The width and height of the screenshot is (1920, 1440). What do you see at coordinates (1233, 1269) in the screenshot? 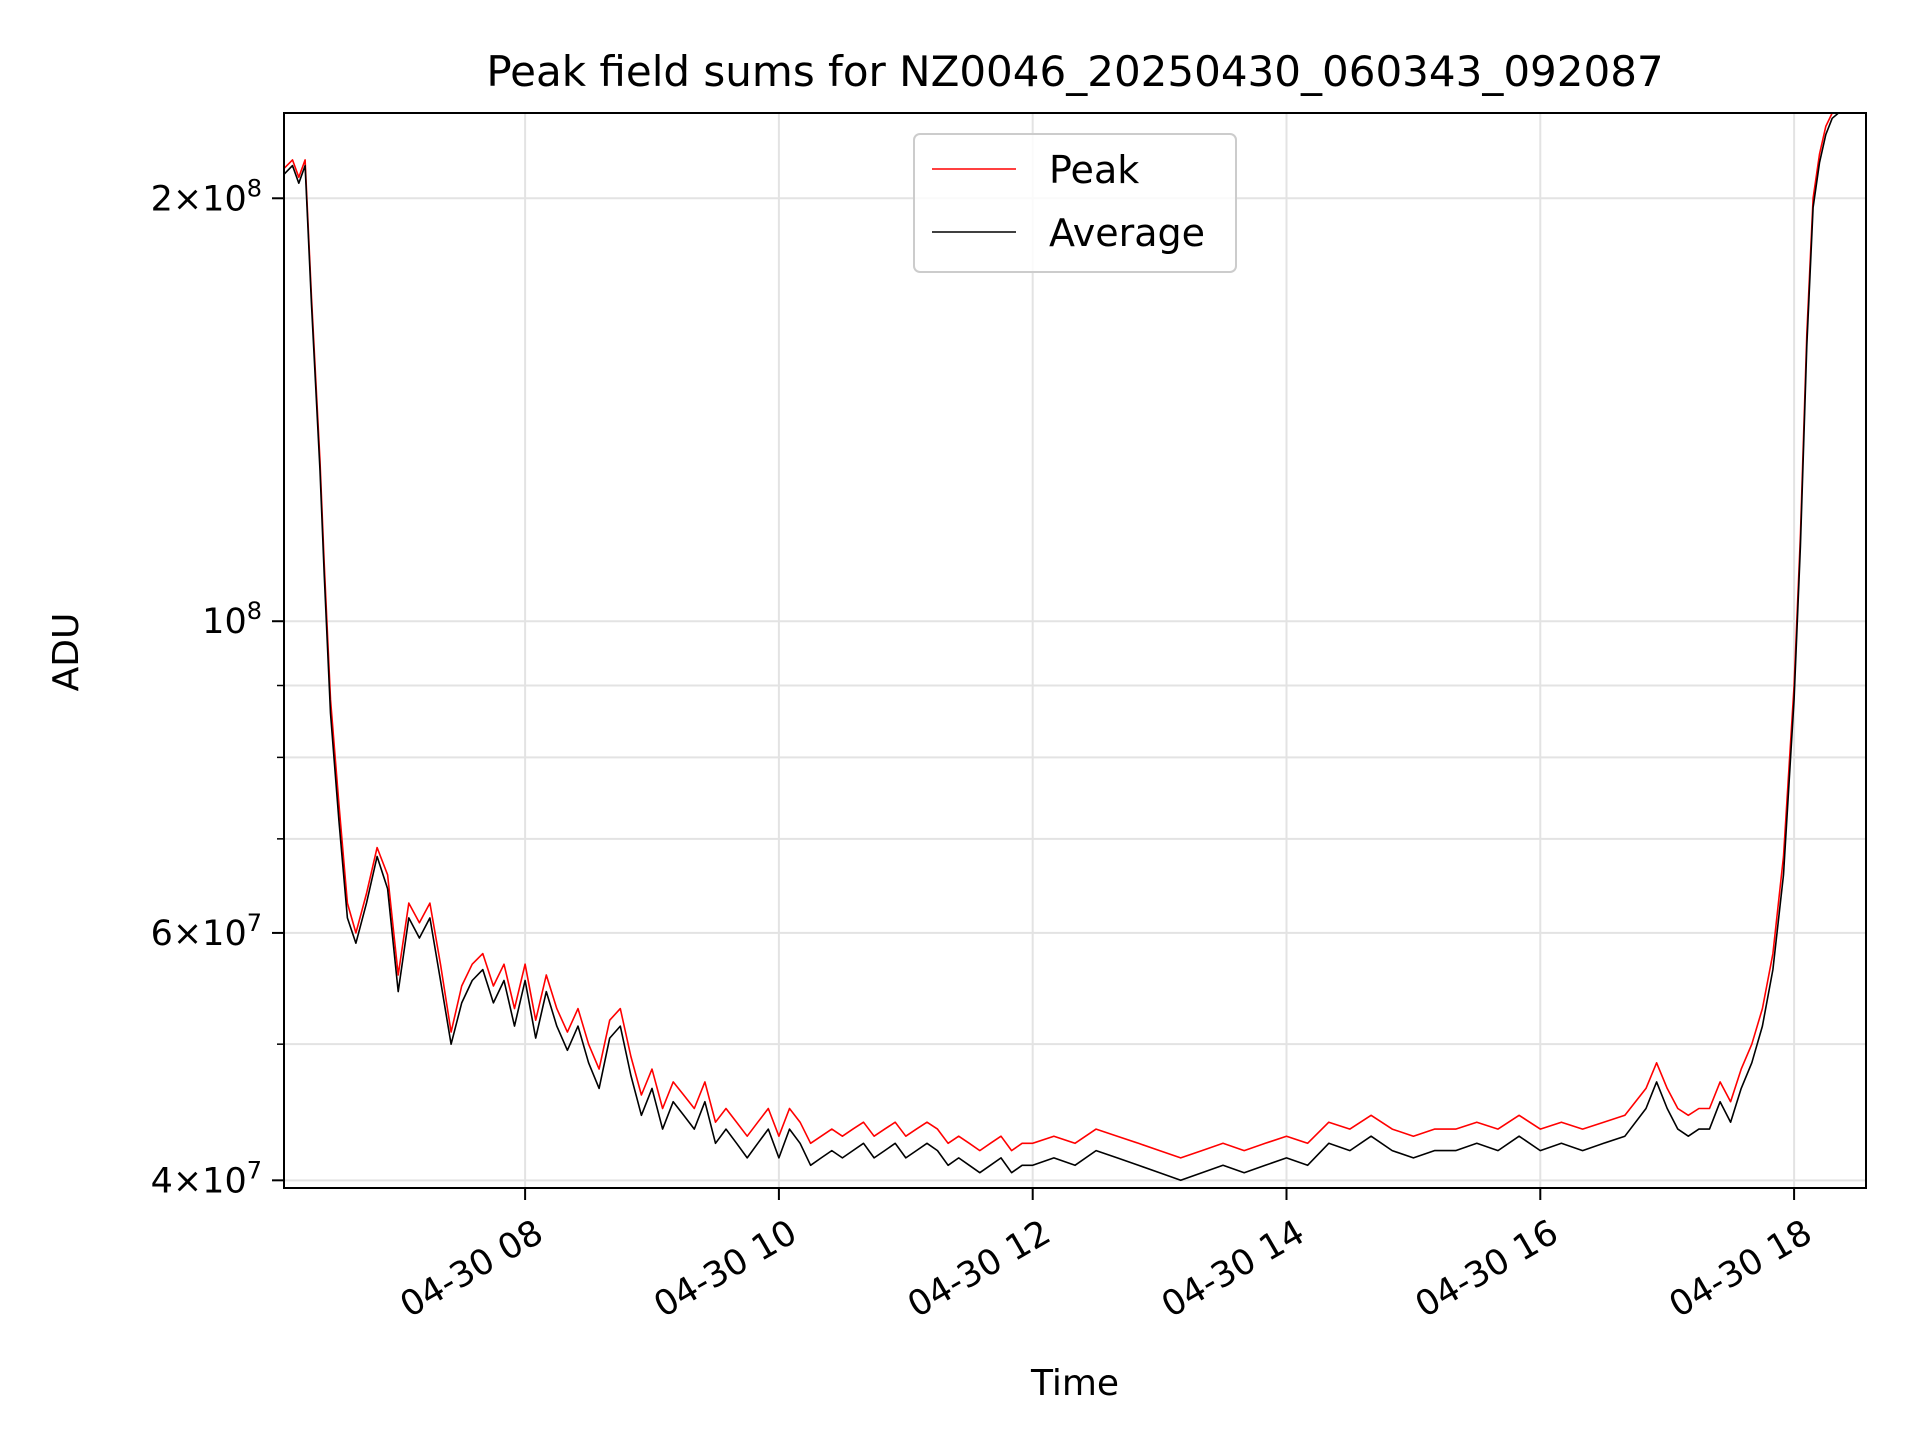
I see `x-tick-label: 04-30 14` at bounding box center [1233, 1269].